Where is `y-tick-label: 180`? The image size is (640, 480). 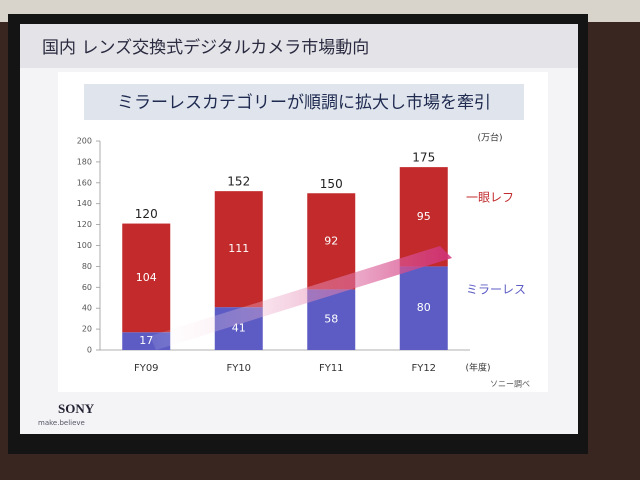 y-tick-label: 180 is located at coordinates (84, 161).